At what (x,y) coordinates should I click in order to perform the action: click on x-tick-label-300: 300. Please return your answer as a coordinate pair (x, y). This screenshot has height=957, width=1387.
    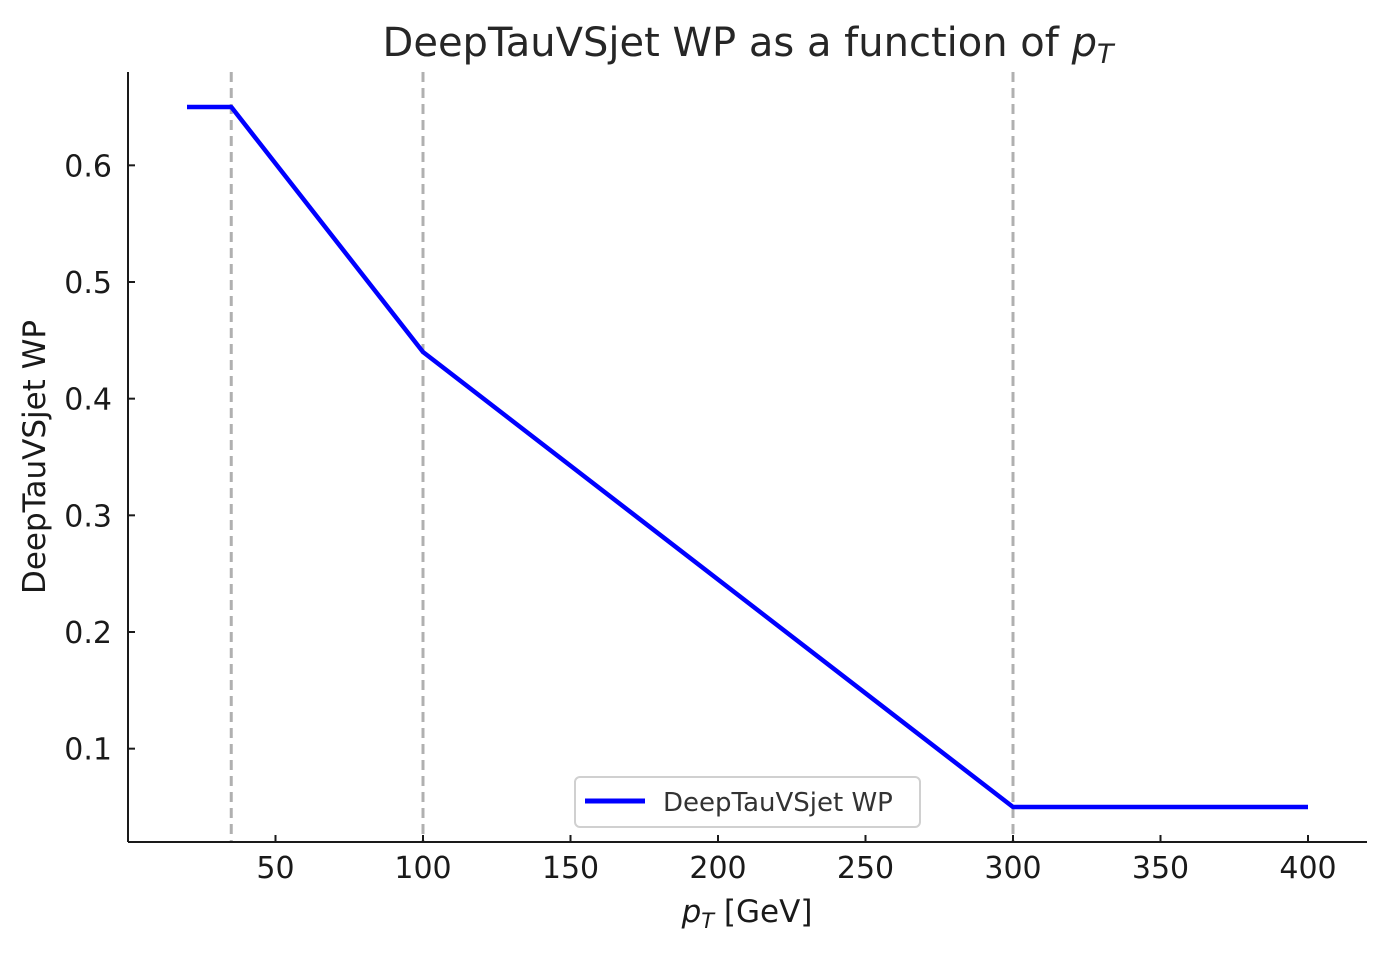
    Looking at the image, I should click on (1012, 868).